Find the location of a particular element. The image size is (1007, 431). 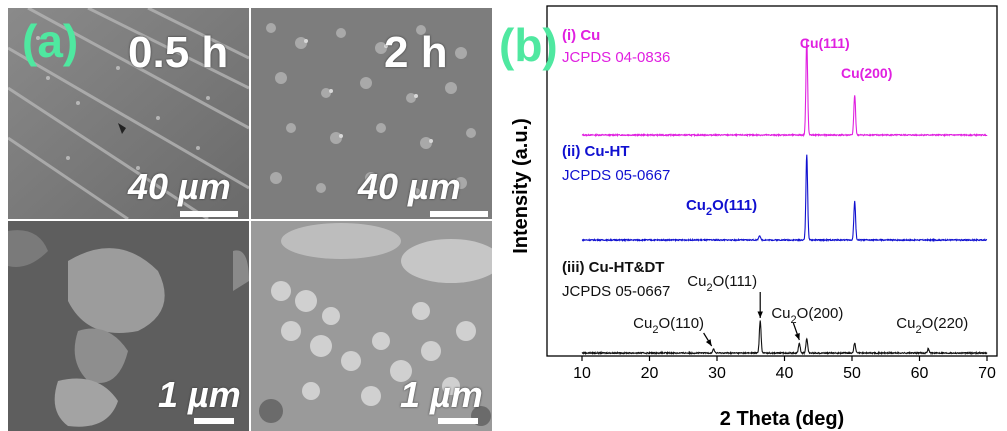

series-name-3: (iii) Cu-HT&DT is located at coordinates (613, 267).